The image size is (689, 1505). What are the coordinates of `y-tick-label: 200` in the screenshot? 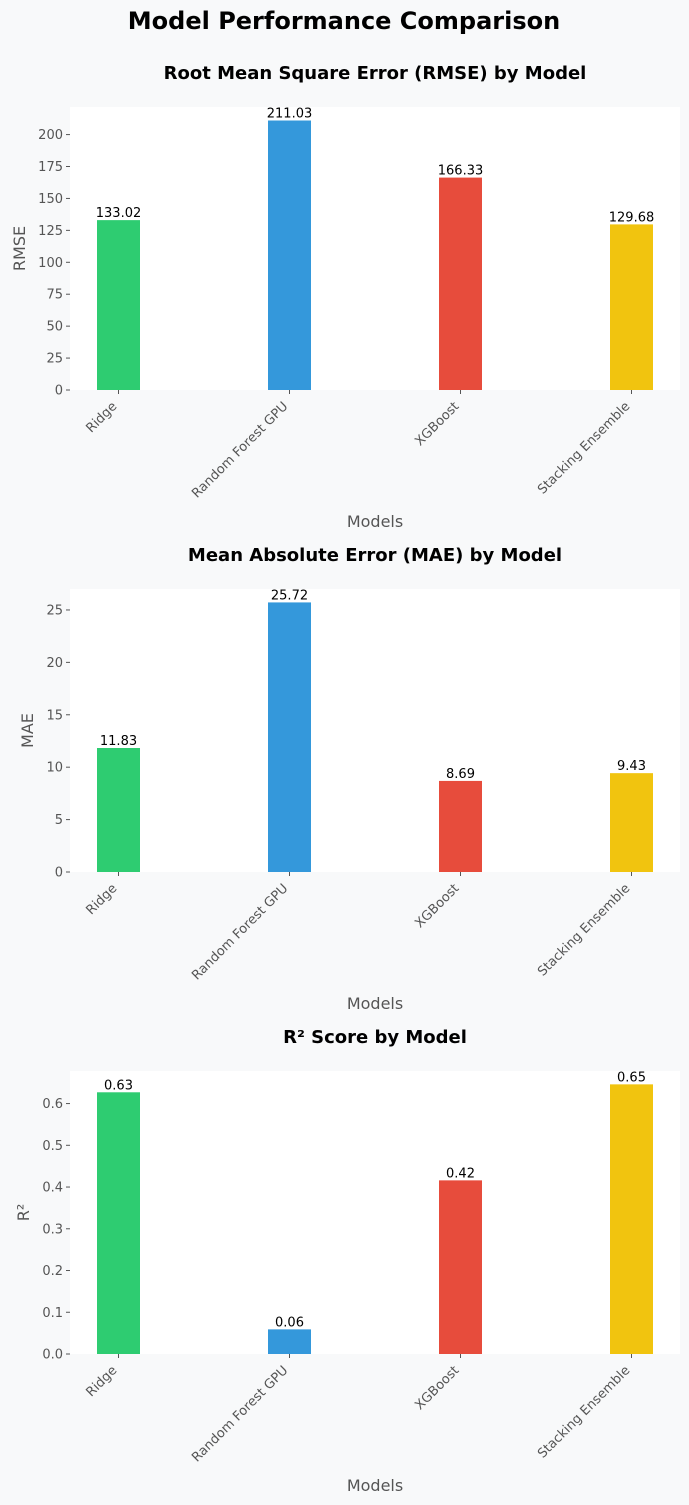 It's located at (50, 135).